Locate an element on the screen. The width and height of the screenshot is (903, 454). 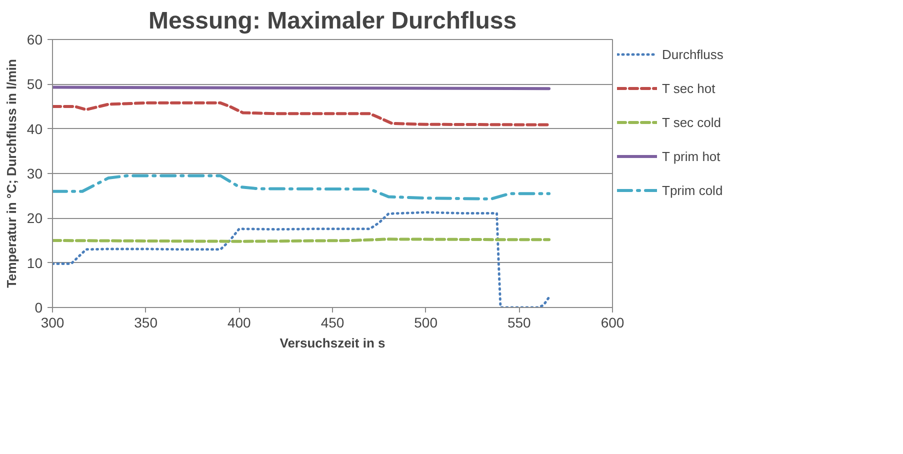
y-tick-label: 10 is located at coordinates (34, 262).